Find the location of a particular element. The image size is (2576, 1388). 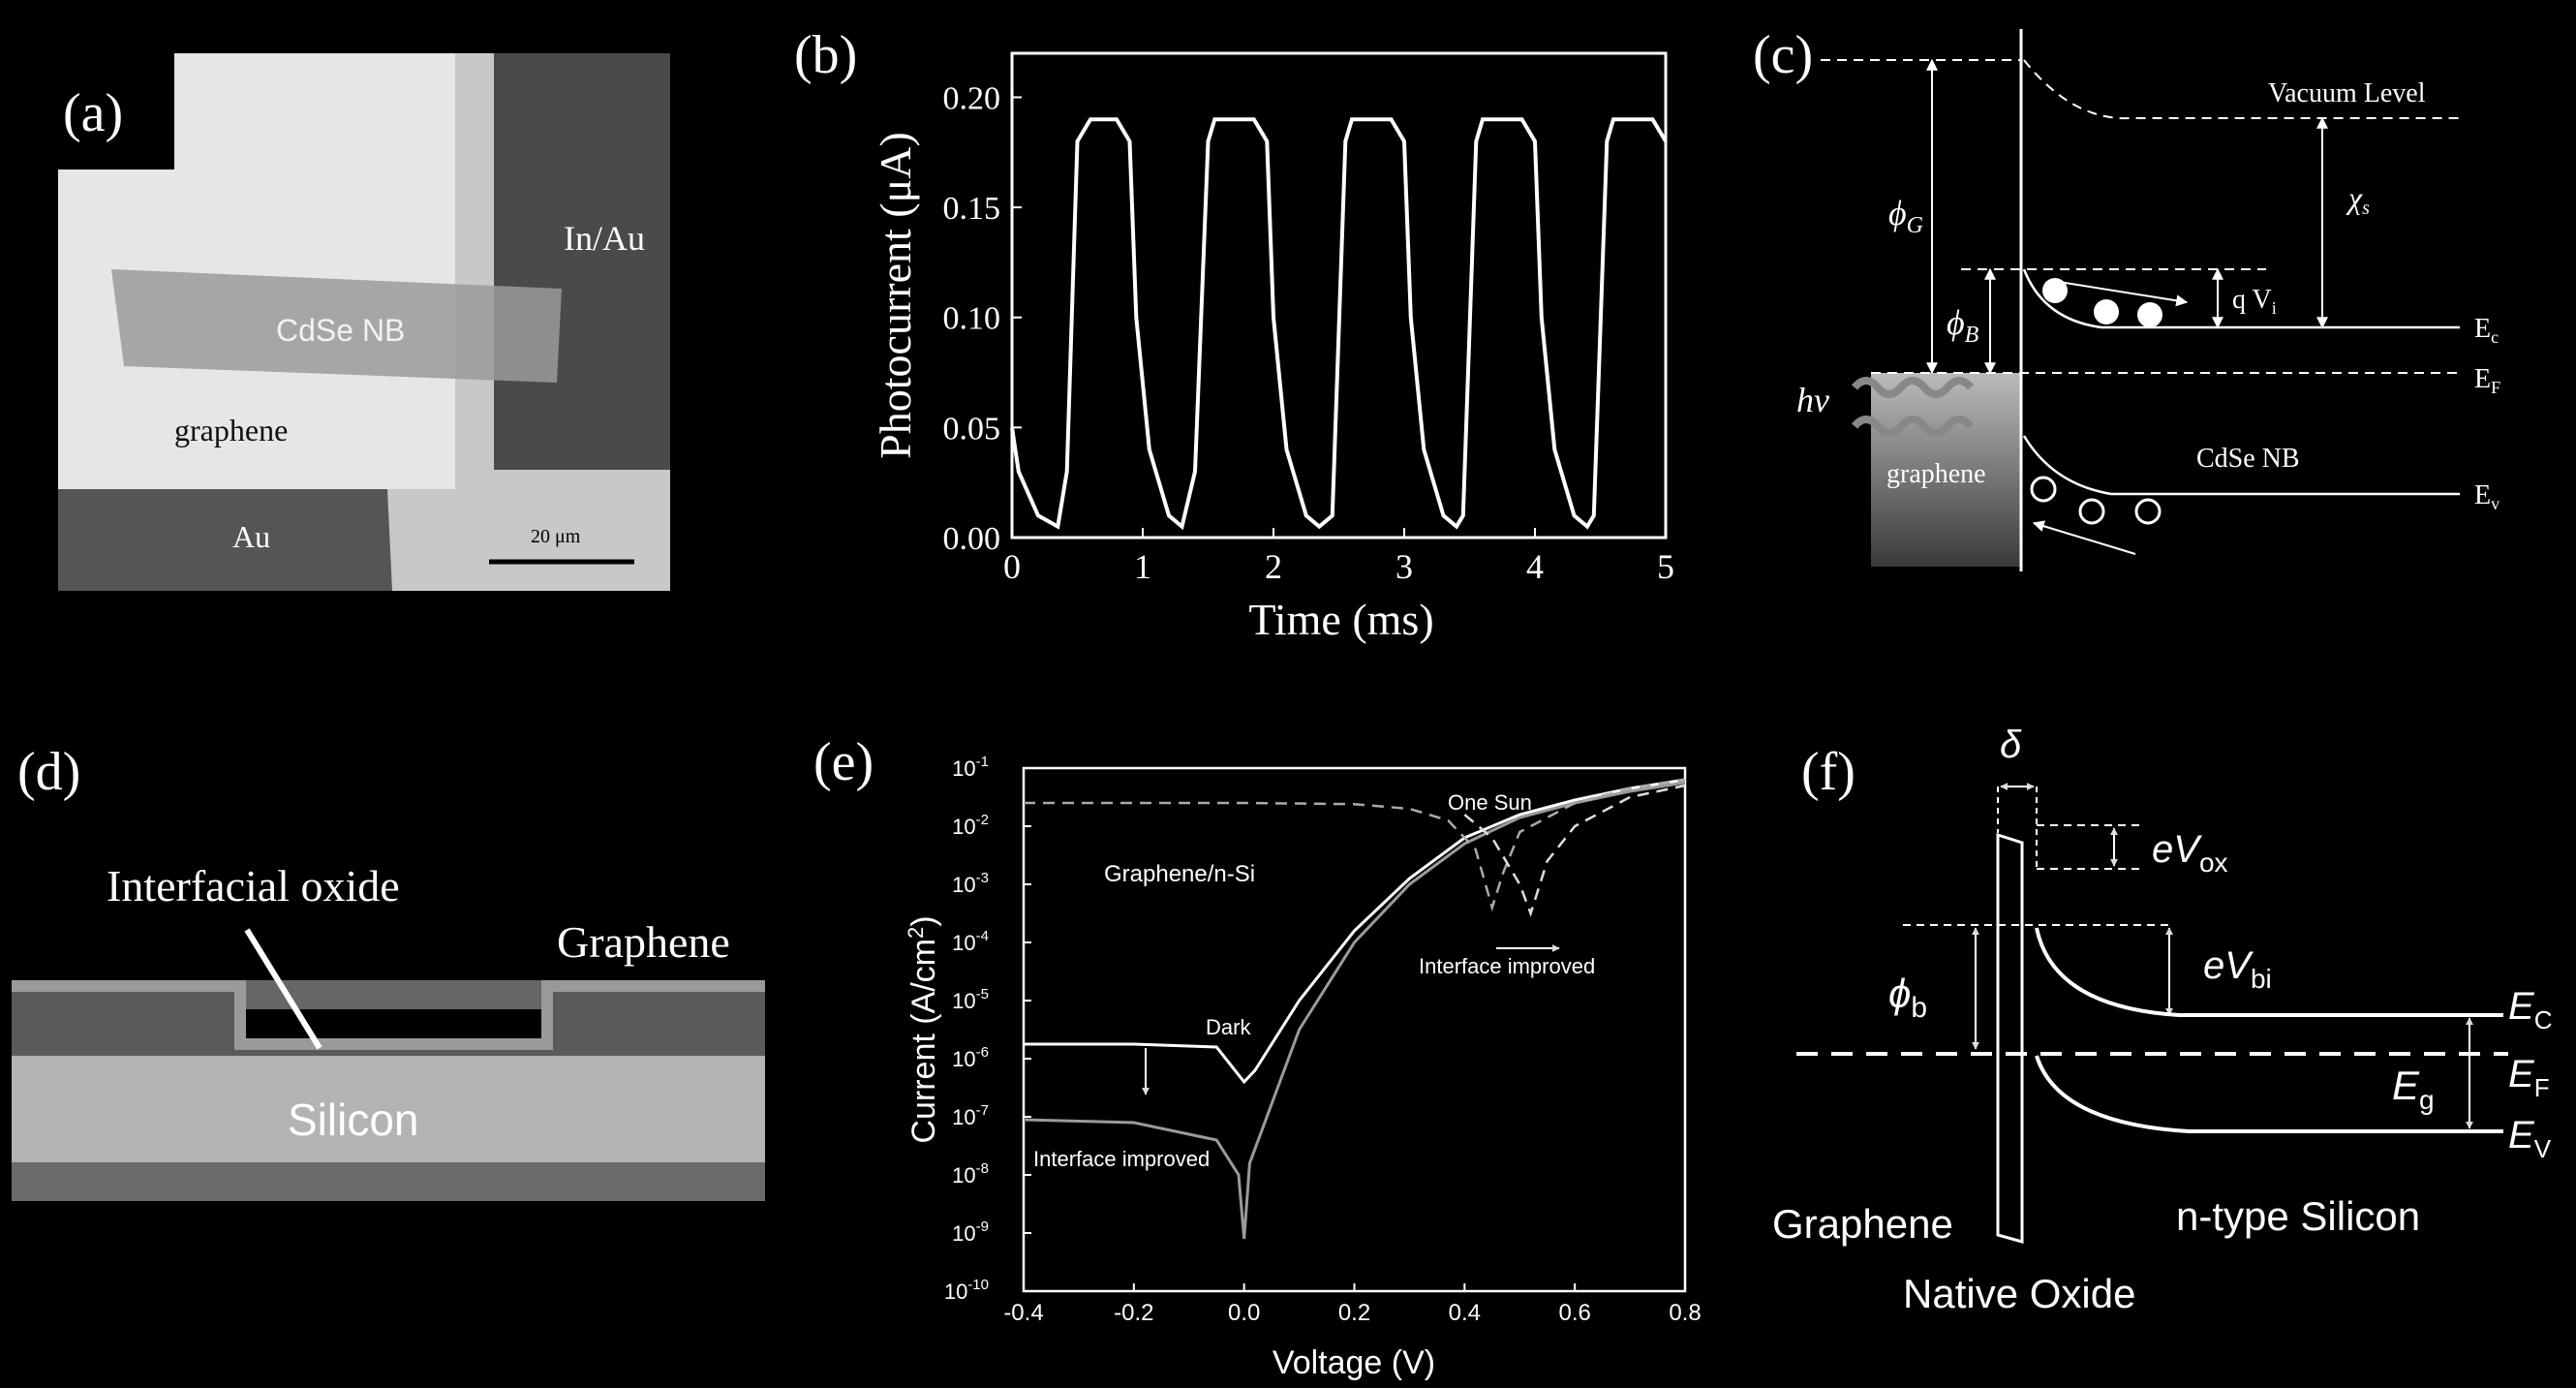

valence-band is located at coordinates (2241, 465).